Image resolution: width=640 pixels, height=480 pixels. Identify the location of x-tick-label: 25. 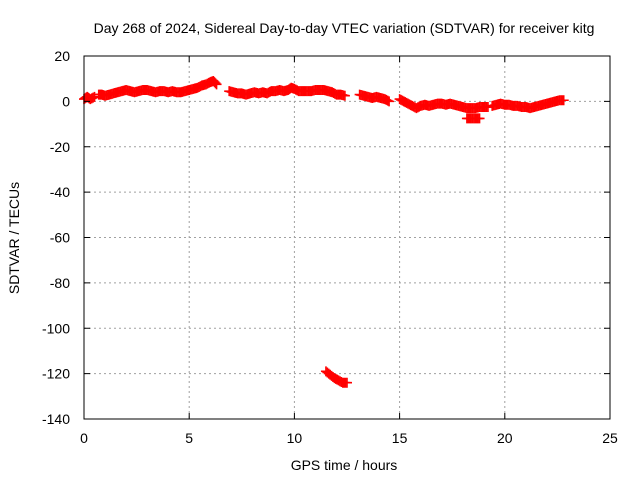
(610, 438).